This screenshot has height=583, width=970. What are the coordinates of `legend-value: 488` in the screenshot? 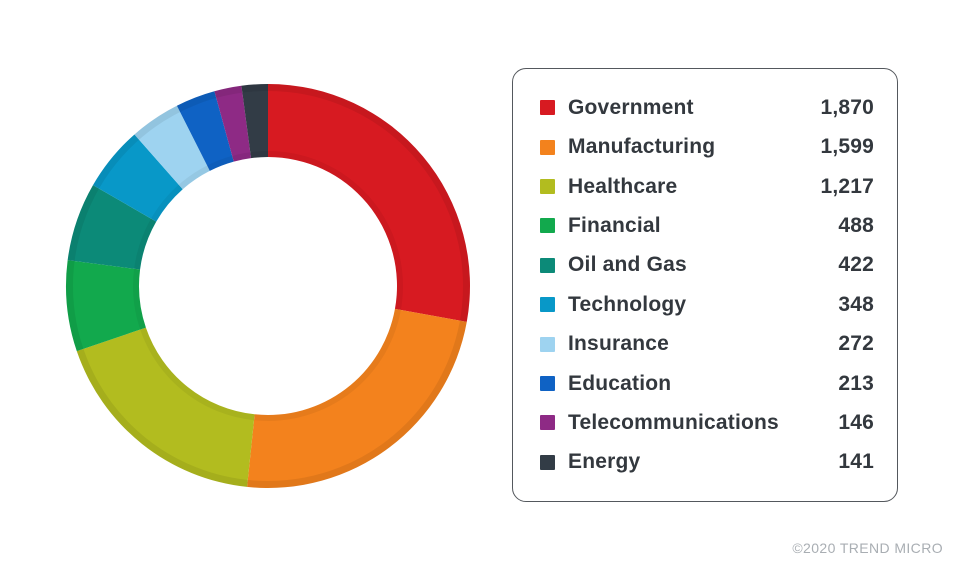 It's located at (856, 225).